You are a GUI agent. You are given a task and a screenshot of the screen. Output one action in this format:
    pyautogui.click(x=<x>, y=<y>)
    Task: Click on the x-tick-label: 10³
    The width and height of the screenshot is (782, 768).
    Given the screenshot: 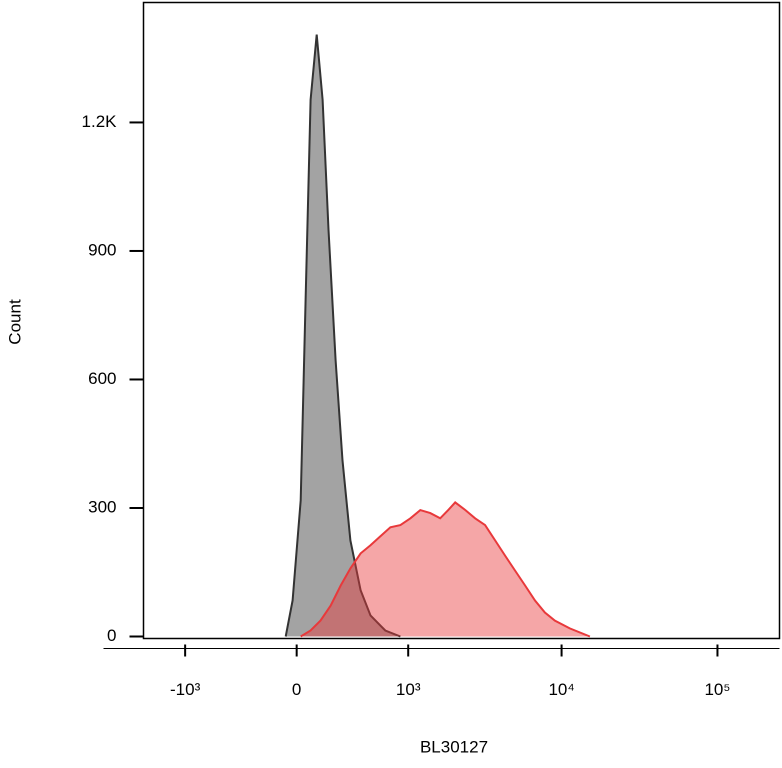 What is the action you would take?
    pyautogui.click(x=408, y=689)
    